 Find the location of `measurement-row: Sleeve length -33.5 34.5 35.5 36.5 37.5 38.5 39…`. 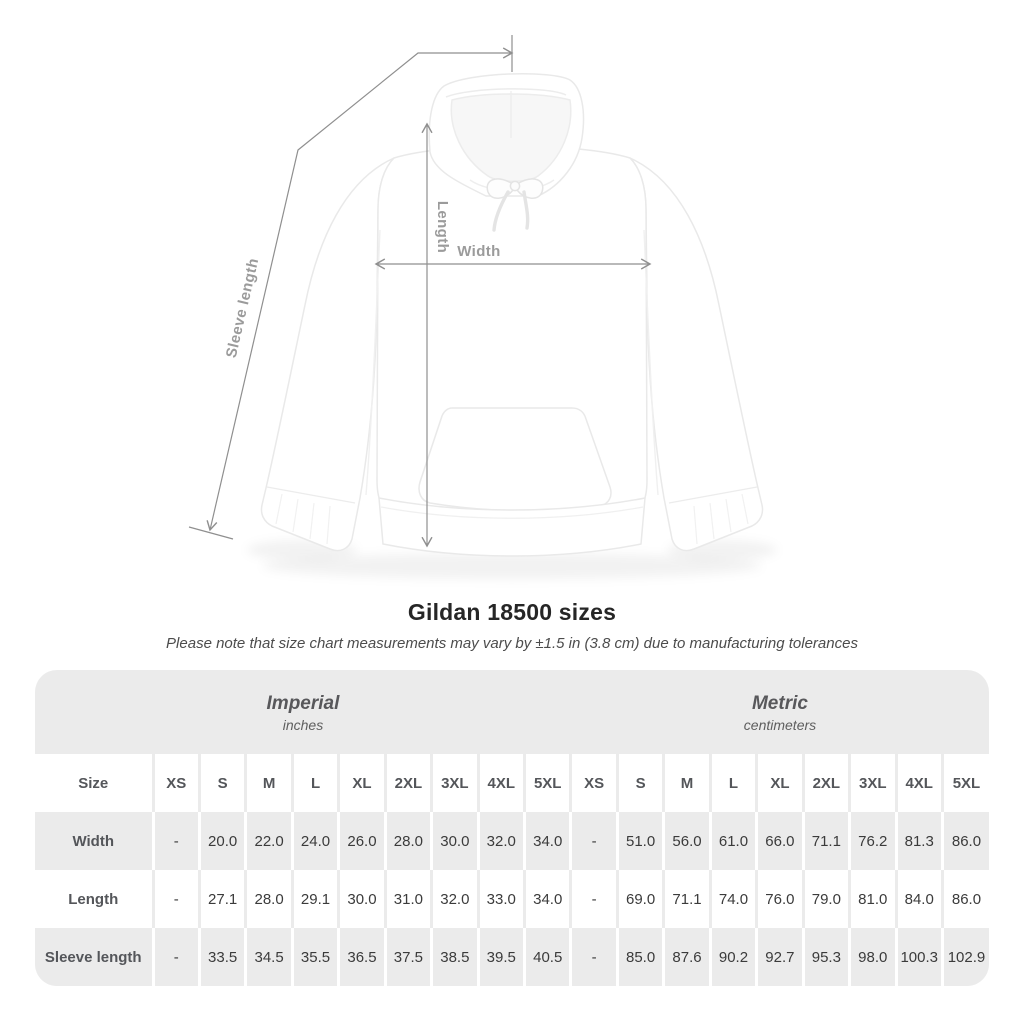

measurement-row: Sleeve length -33.5 34.5 35.5 36.5 37.5 38.5 39… is located at coordinates (512, 957).